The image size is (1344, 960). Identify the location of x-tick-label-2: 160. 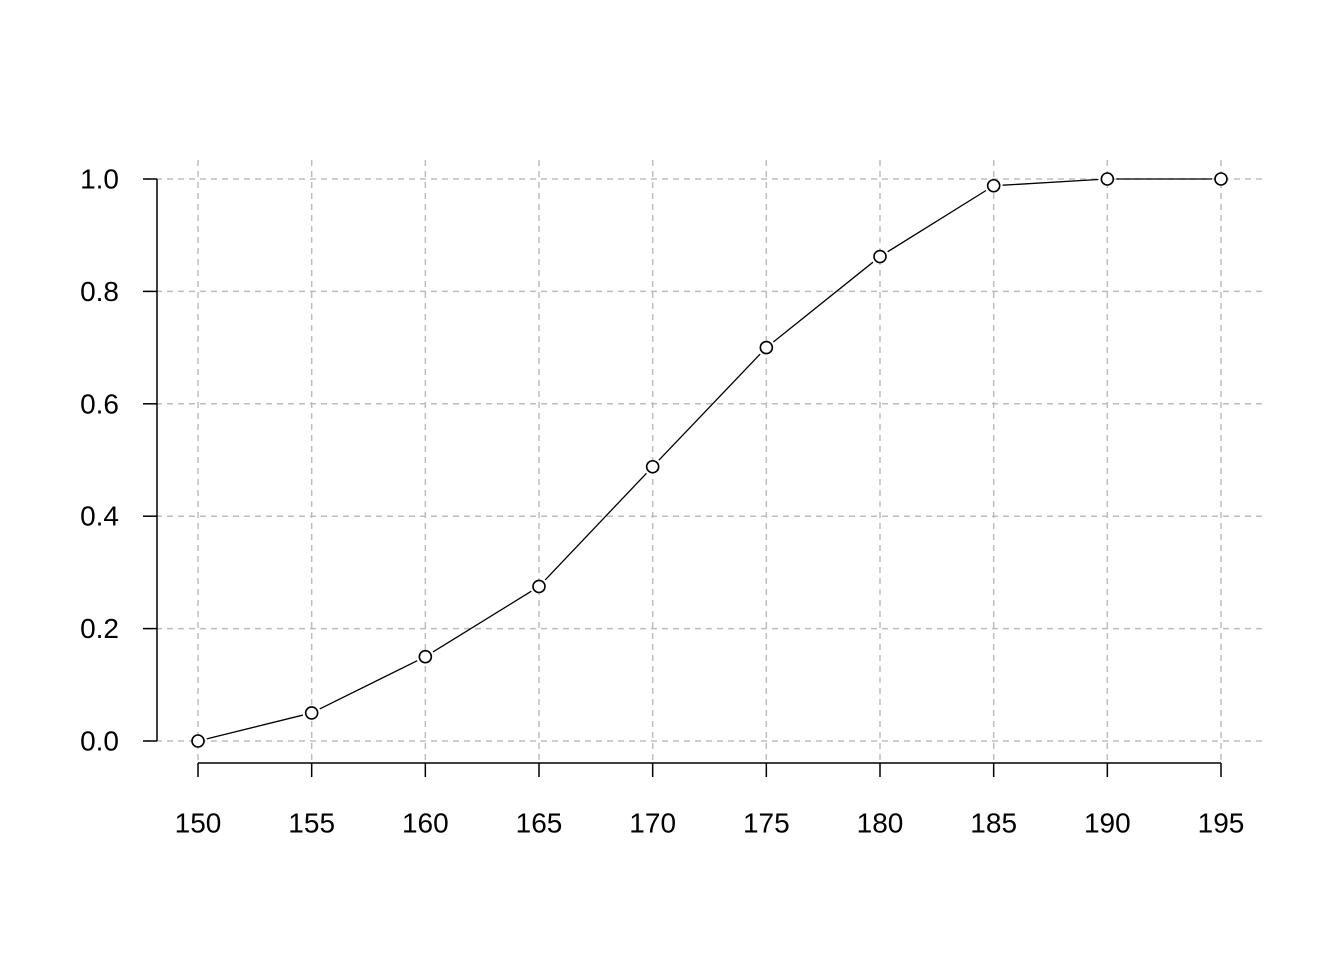
(425, 823).